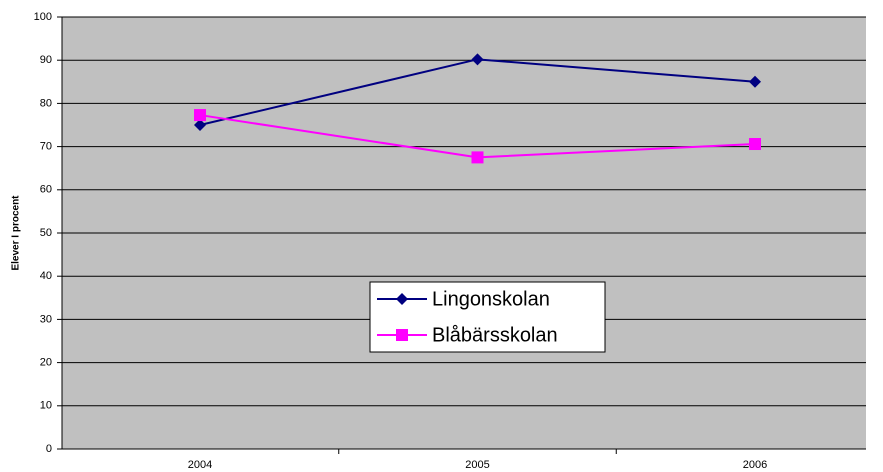 This screenshot has height=472, width=883. What do you see at coordinates (46, 233) in the screenshot?
I see `y-tick-label: 50` at bounding box center [46, 233].